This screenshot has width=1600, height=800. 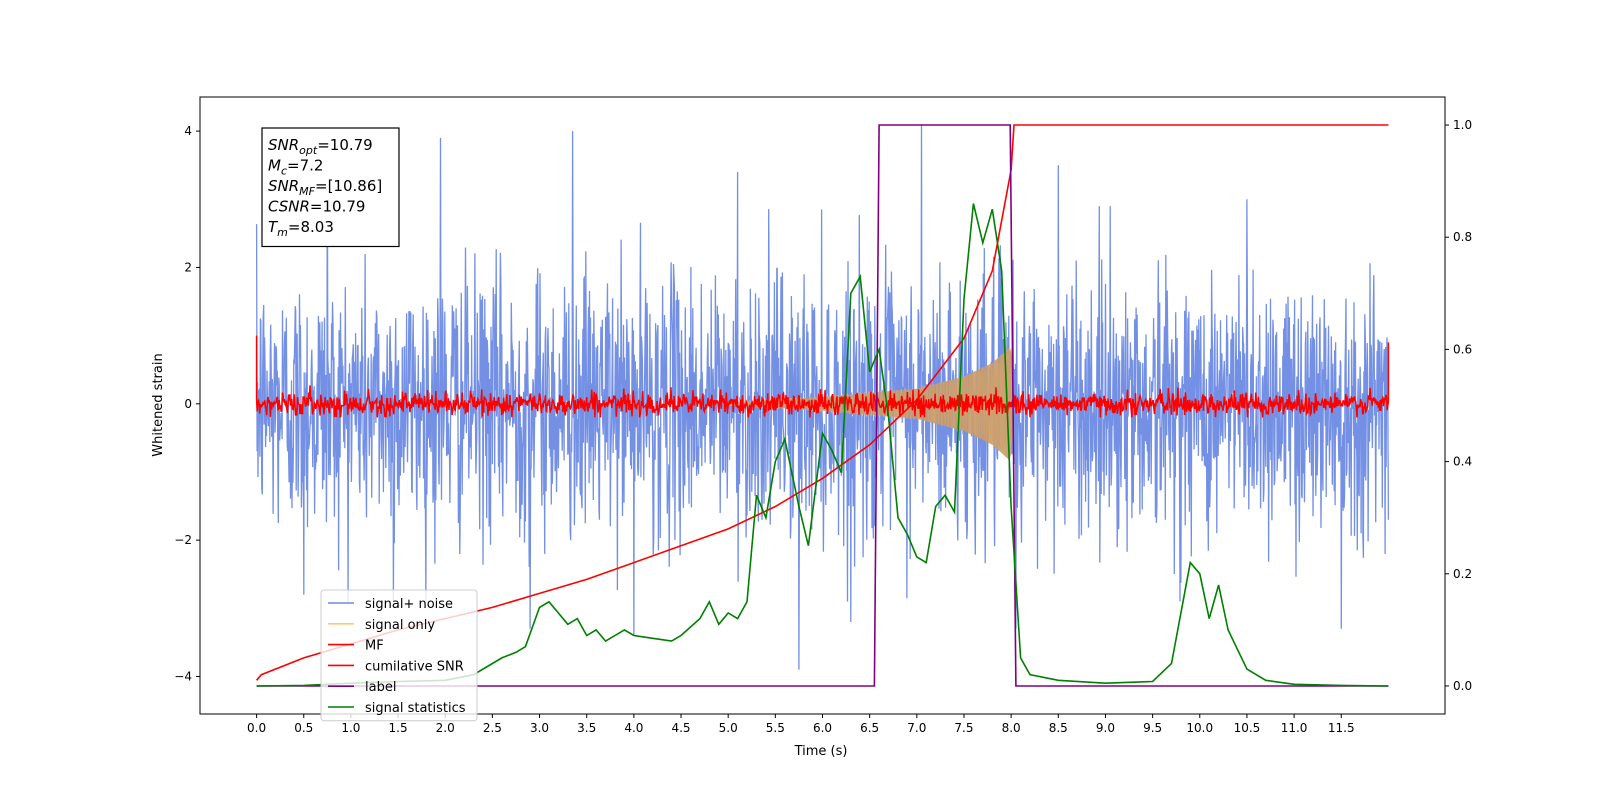 What do you see at coordinates (301, 228) in the screenshot?
I see `stats-row: Tm=8.03` at bounding box center [301, 228].